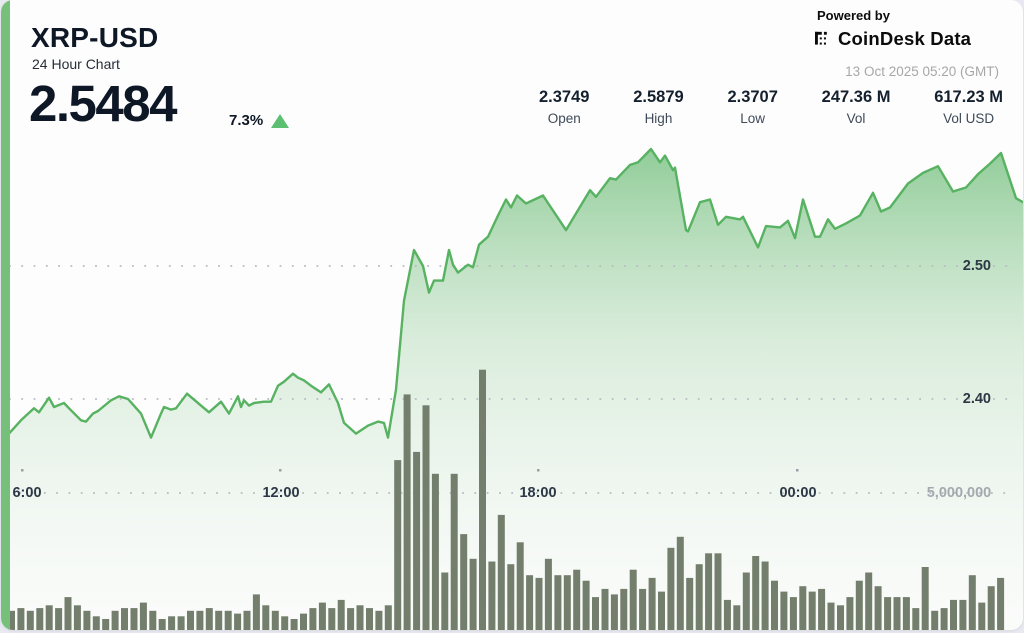 The width and height of the screenshot is (1024, 633). I want to click on up-arrow-icon, so click(280, 121).